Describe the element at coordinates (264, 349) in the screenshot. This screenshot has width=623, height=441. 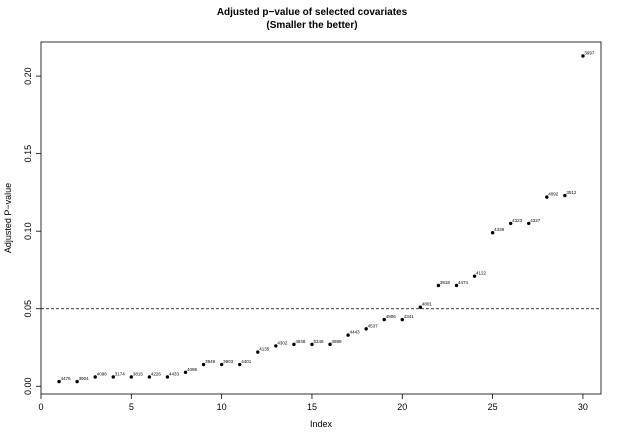
I see `point-label: 4135` at that location.